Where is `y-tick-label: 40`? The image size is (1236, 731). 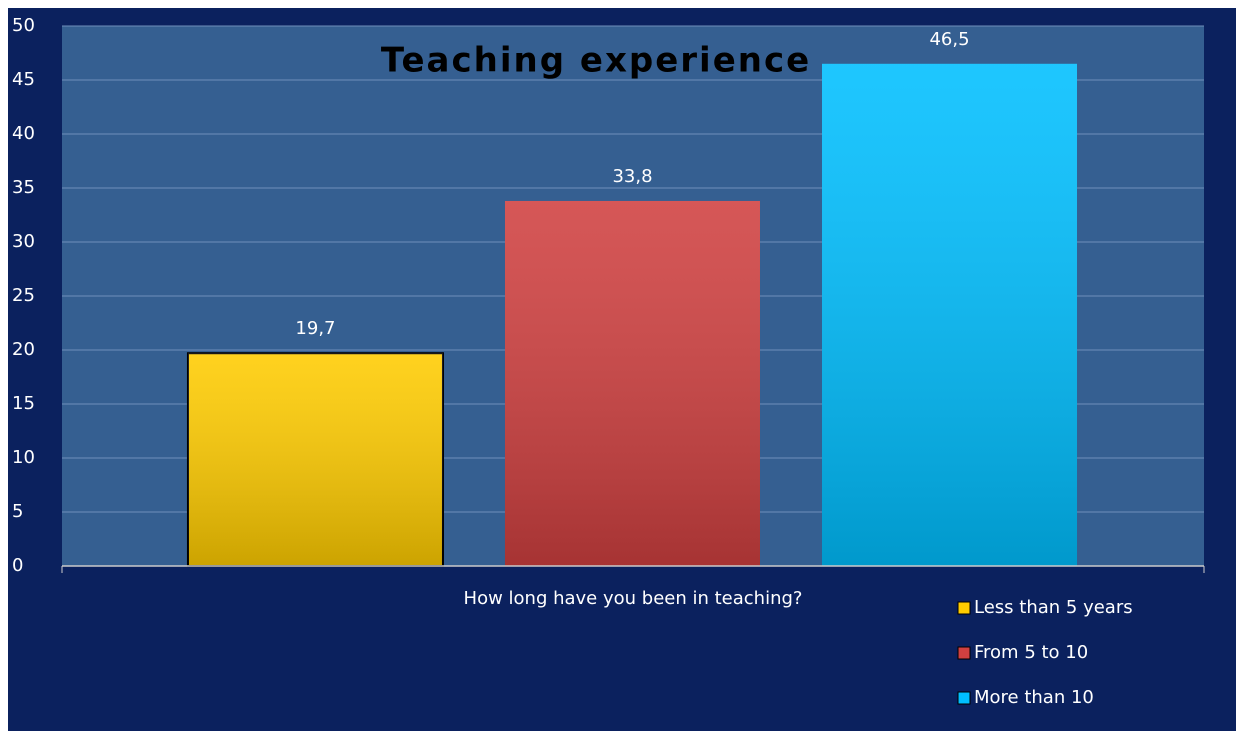 y-tick-label: 40 is located at coordinates (23, 133).